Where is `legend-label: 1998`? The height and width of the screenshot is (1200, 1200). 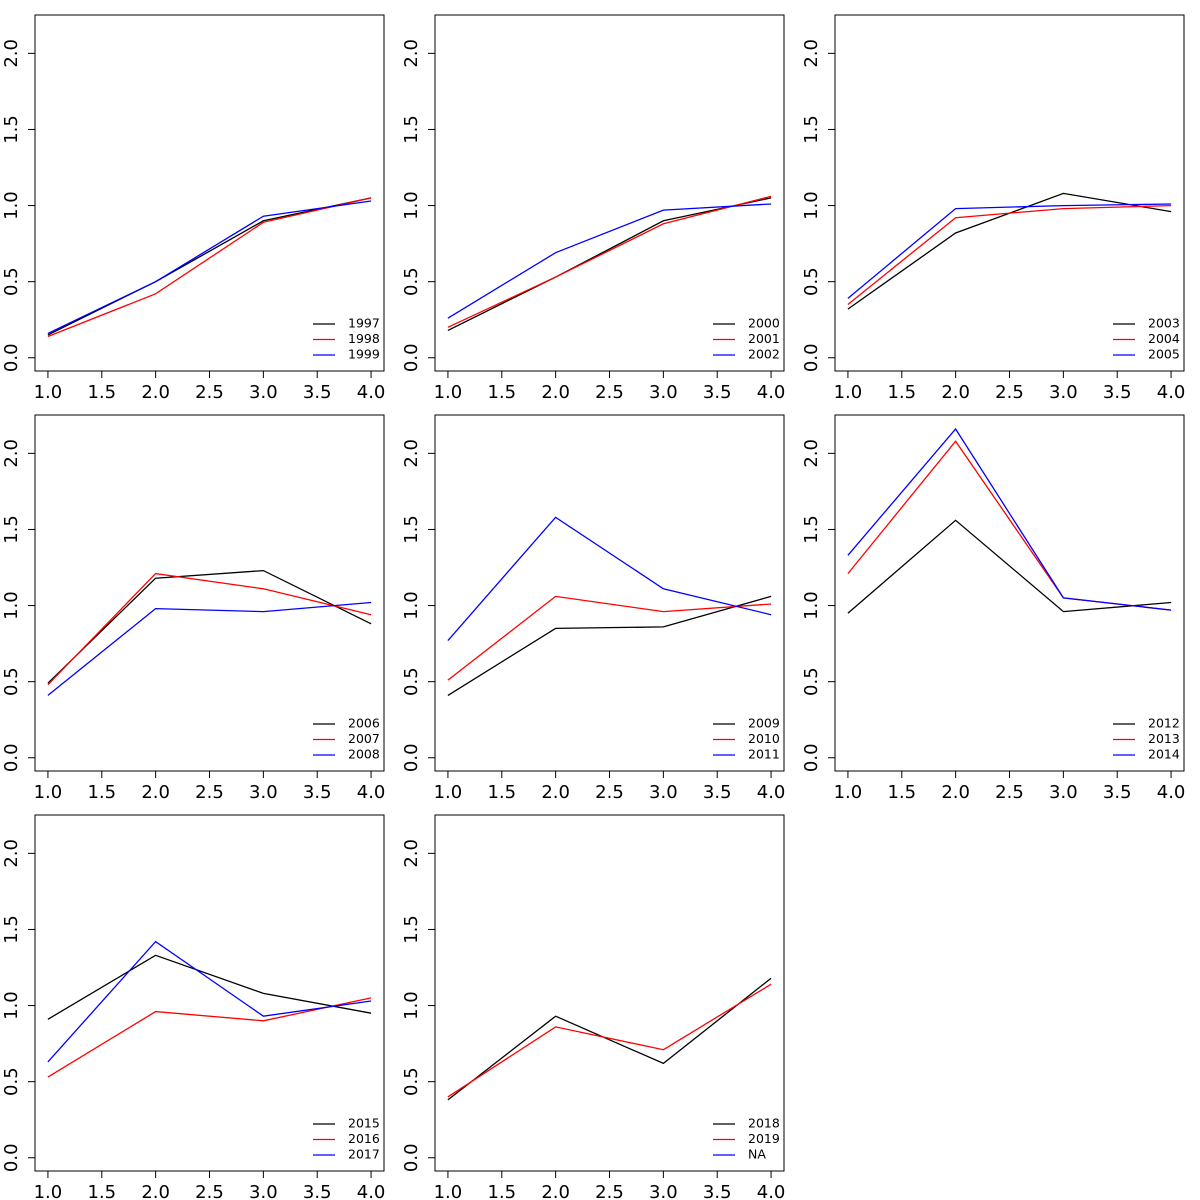
legend-label: 1998 is located at coordinates (364, 338).